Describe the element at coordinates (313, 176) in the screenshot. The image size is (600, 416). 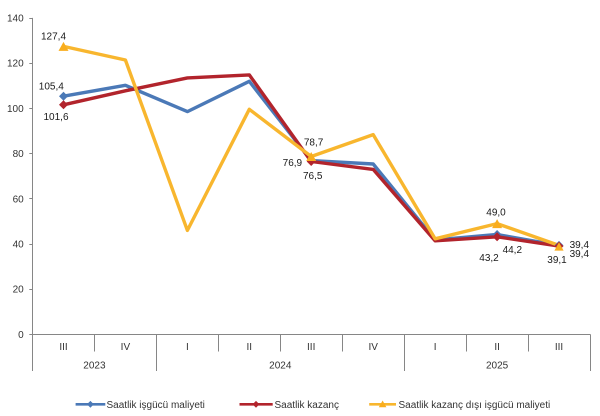
I see `svg-text: 76,5` at that location.